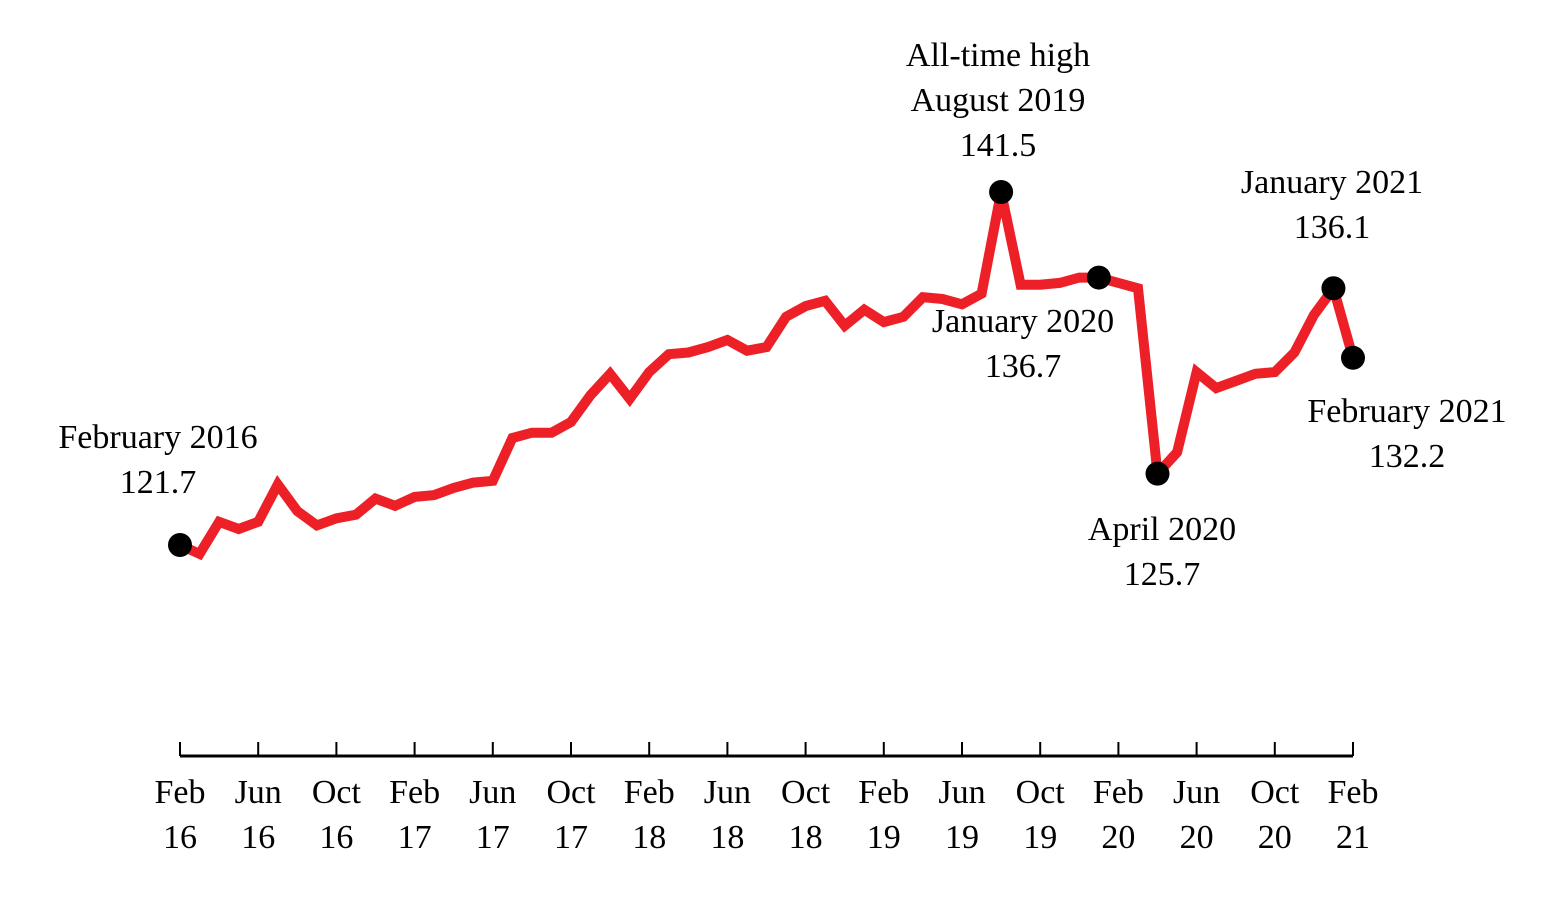  I want to click on annotation-label: February 2016, so click(157, 437).